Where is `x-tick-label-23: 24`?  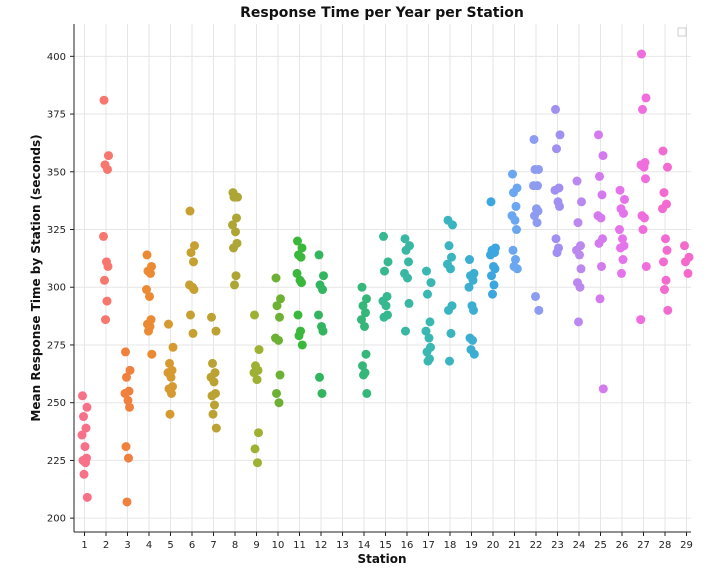
x-tick-label-23: 24 is located at coordinates (579, 545).